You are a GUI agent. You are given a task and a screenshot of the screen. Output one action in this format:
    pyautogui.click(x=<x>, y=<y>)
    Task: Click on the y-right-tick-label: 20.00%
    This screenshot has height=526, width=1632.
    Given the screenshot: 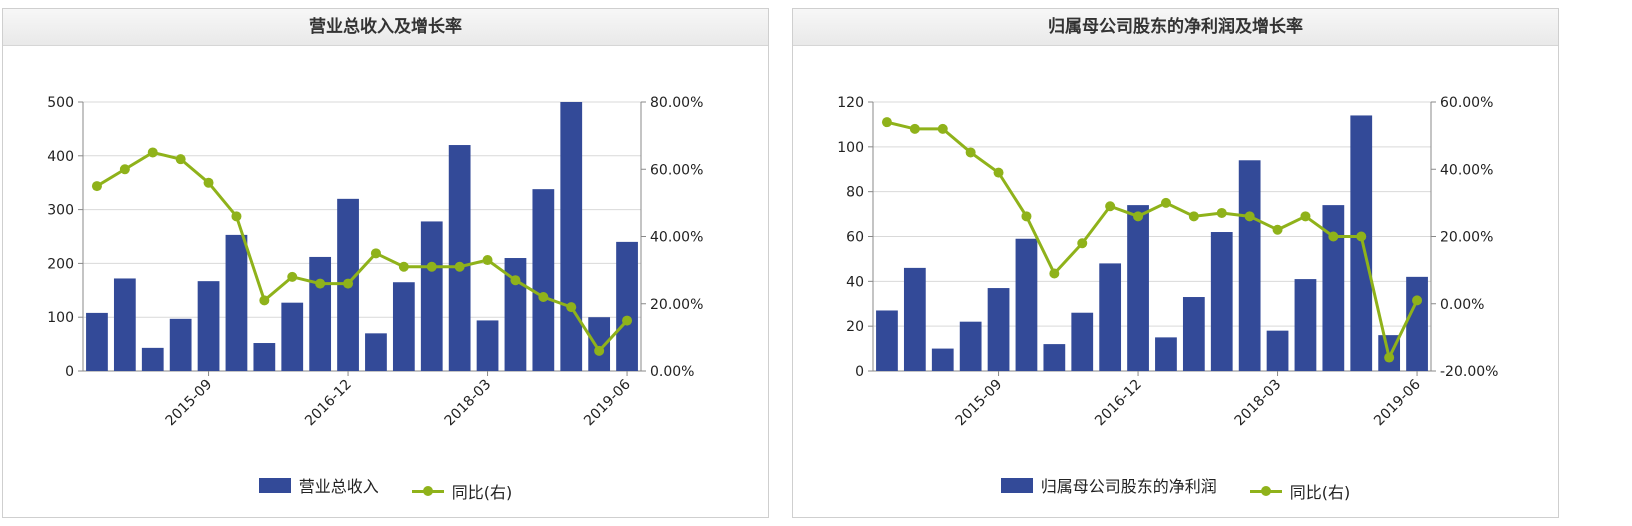 What is the action you would take?
    pyautogui.click(x=676, y=305)
    